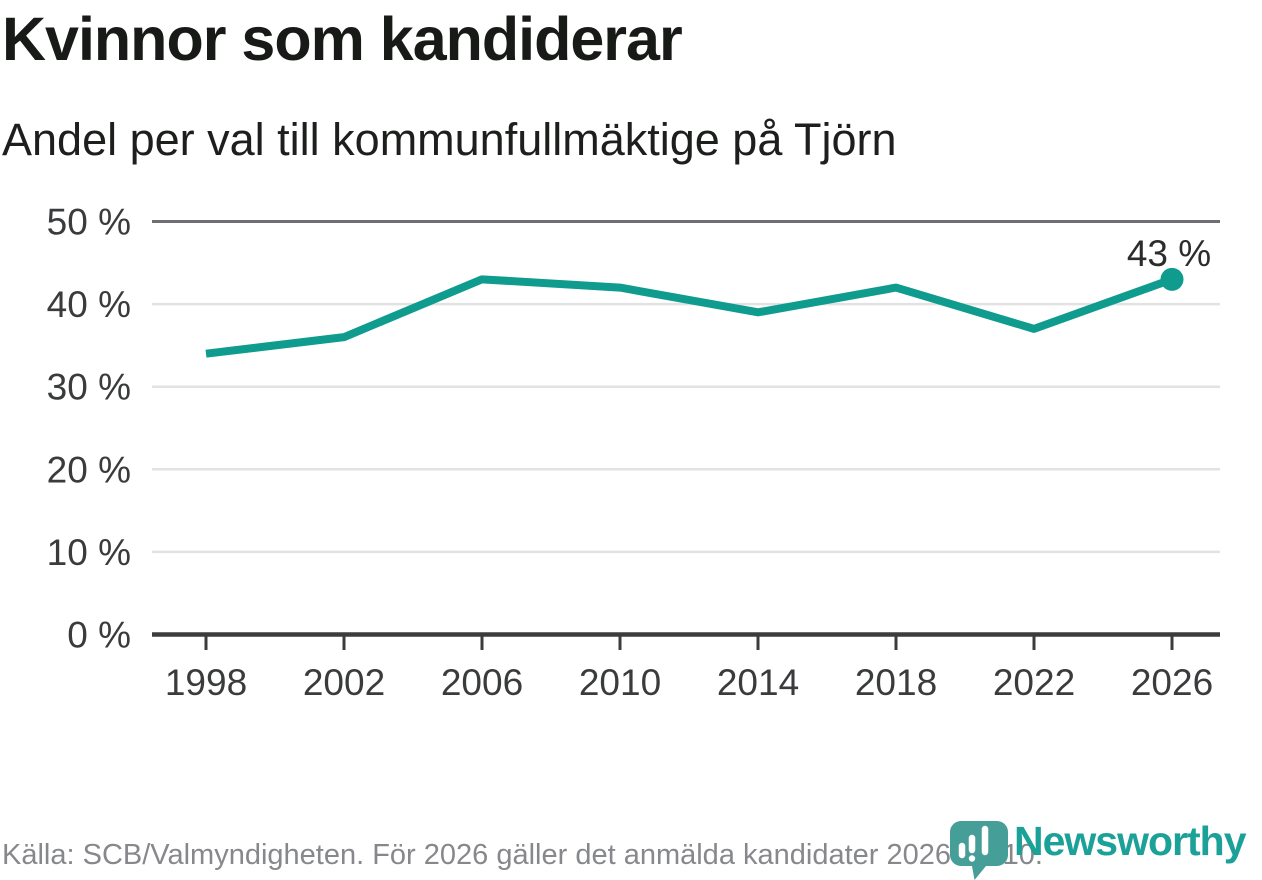  I want to click on x-axis-label: 2010, so click(620, 682).